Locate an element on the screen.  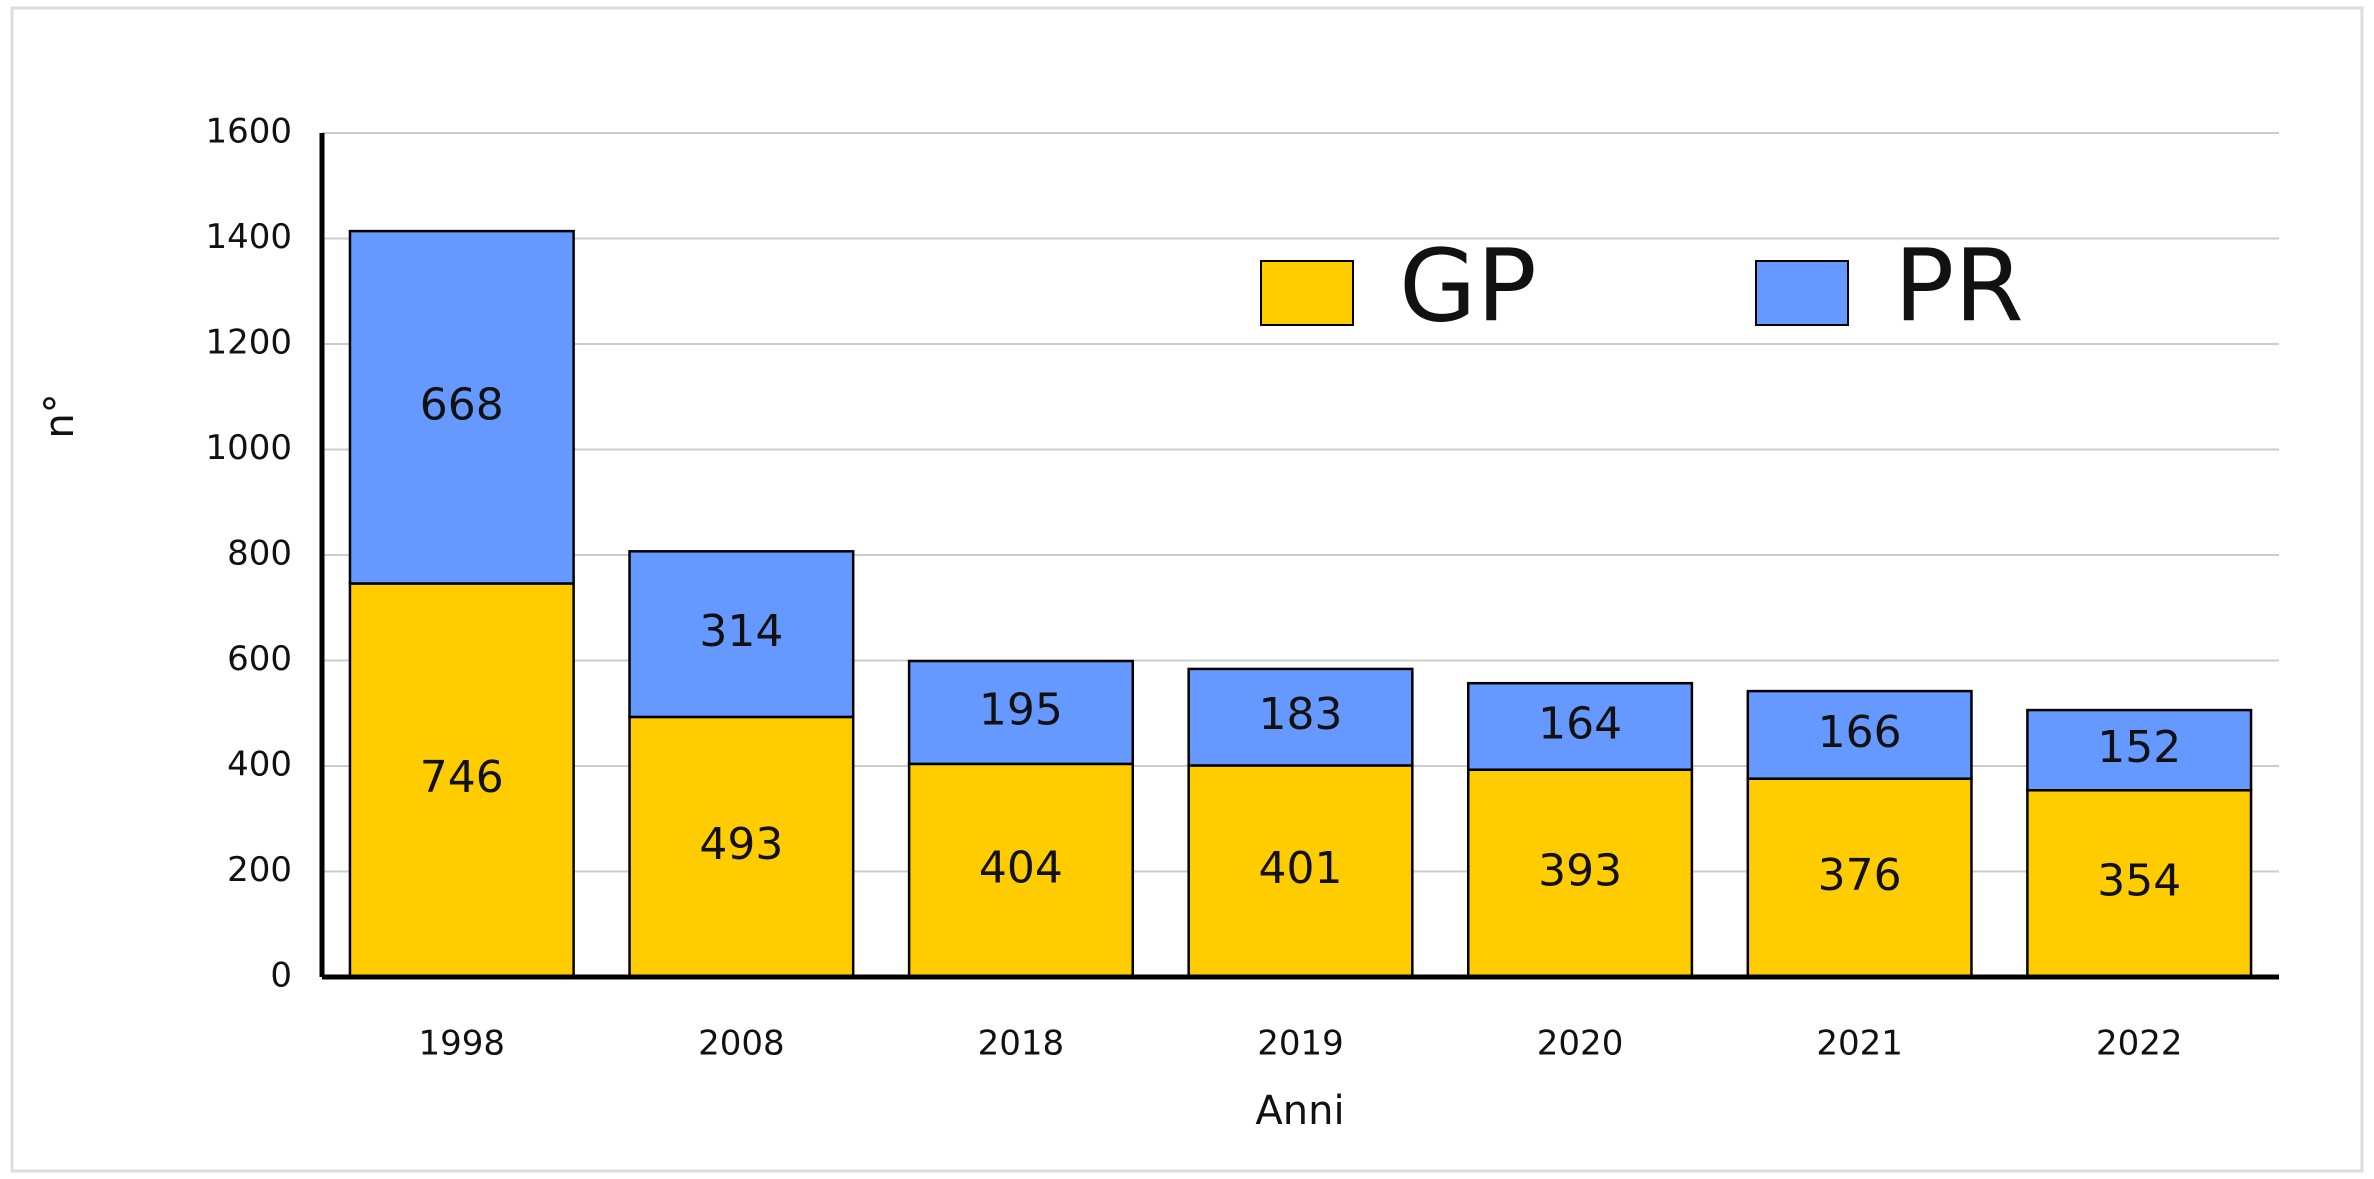
x-tick-label: 2020 is located at coordinates (1580, 1044).